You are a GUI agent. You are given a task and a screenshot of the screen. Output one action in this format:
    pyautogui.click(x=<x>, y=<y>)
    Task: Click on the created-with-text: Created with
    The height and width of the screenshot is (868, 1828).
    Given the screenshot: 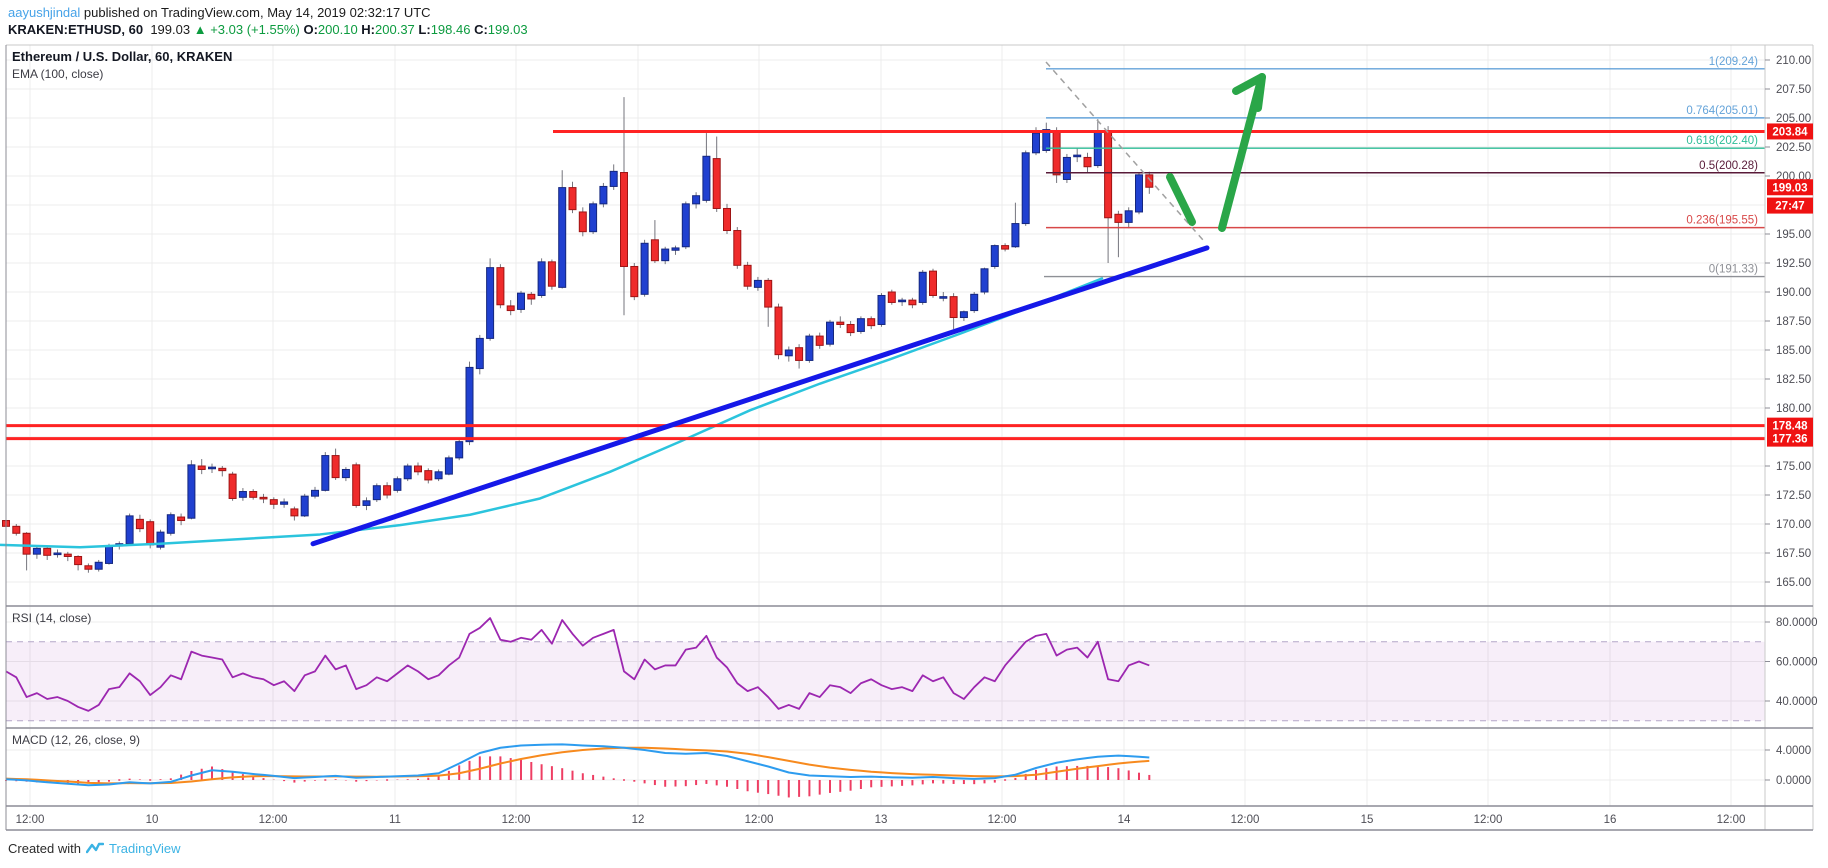 What is the action you would take?
    pyautogui.click(x=44, y=848)
    